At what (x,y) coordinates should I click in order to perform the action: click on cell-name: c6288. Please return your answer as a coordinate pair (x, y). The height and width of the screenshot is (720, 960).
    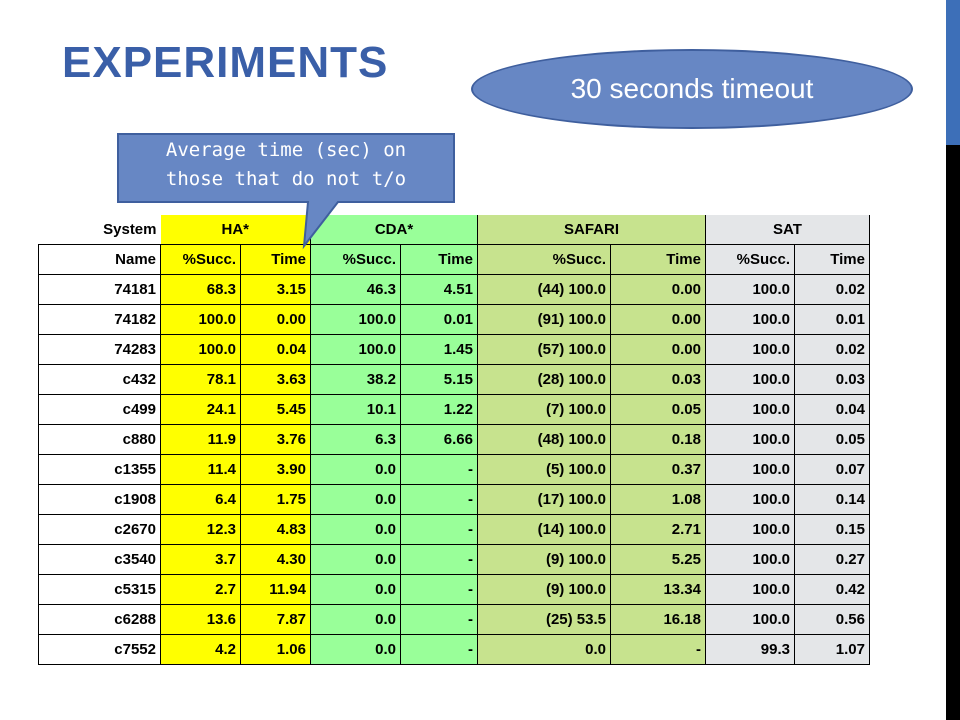
    Looking at the image, I should click on (99, 619).